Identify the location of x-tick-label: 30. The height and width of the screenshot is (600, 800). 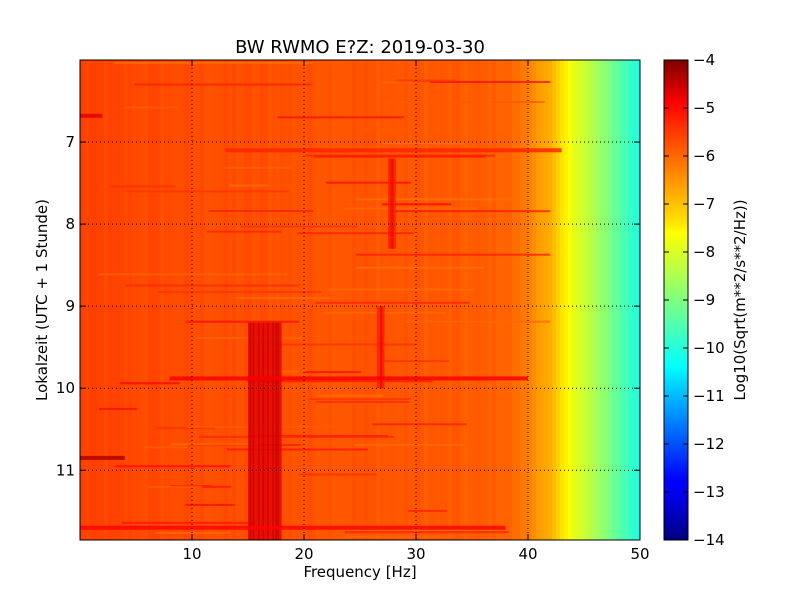
(415, 554).